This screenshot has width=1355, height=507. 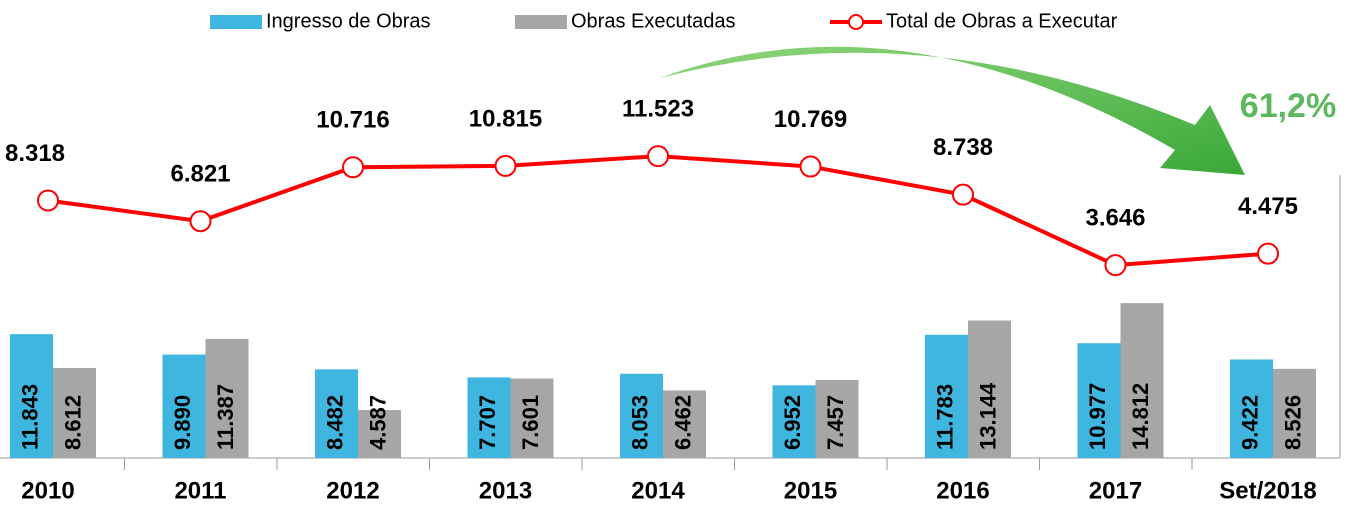 I want to click on legend-label: Ingresso de Obras, so click(x=348, y=21).